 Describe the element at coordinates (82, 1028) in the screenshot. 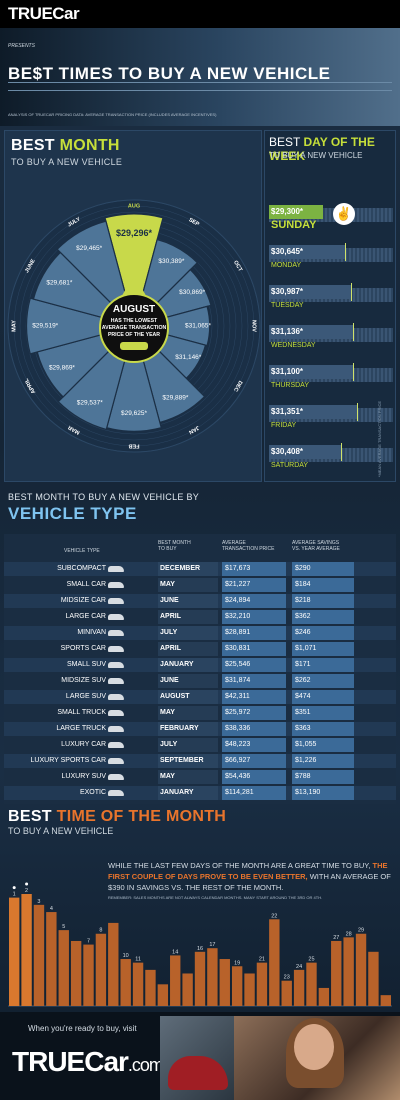

I see `footer-ready-text: When you're ready to buy, visit` at that location.